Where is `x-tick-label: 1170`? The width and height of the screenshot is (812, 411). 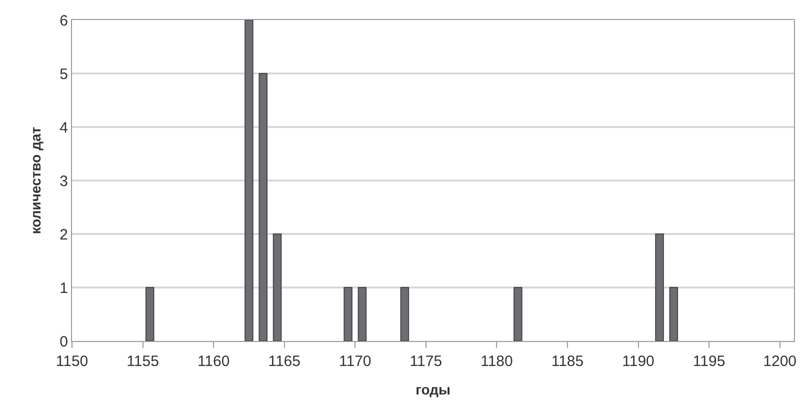 x-tick-label: 1170 is located at coordinates (355, 361).